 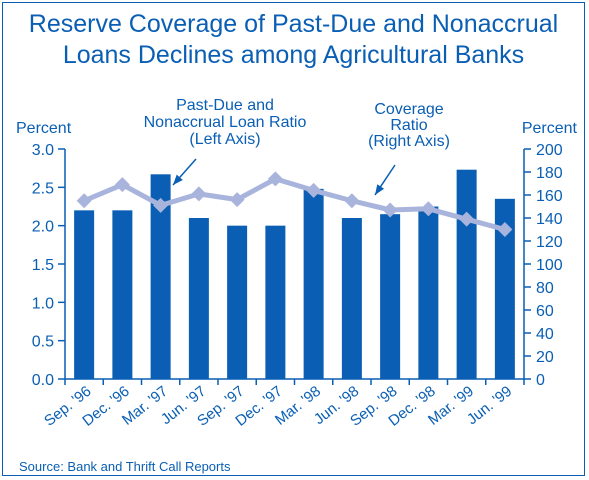 I want to click on coverage-ratio-line, so click(x=294, y=204).